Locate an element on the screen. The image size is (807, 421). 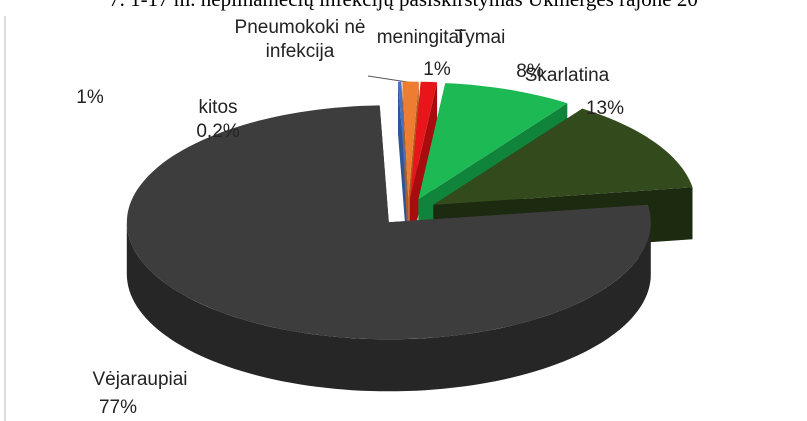
value-label: 77% is located at coordinates (118, 407).